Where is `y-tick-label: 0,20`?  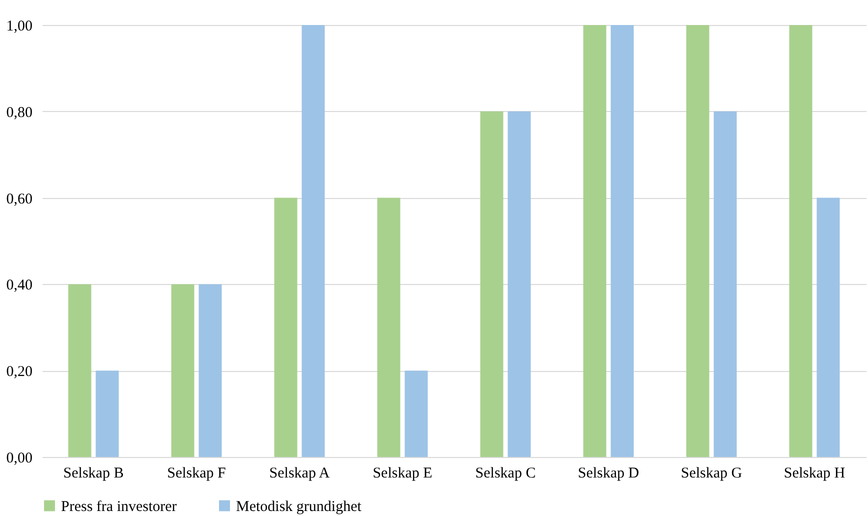
y-tick-label: 0,20 is located at coordinates (19, 372).